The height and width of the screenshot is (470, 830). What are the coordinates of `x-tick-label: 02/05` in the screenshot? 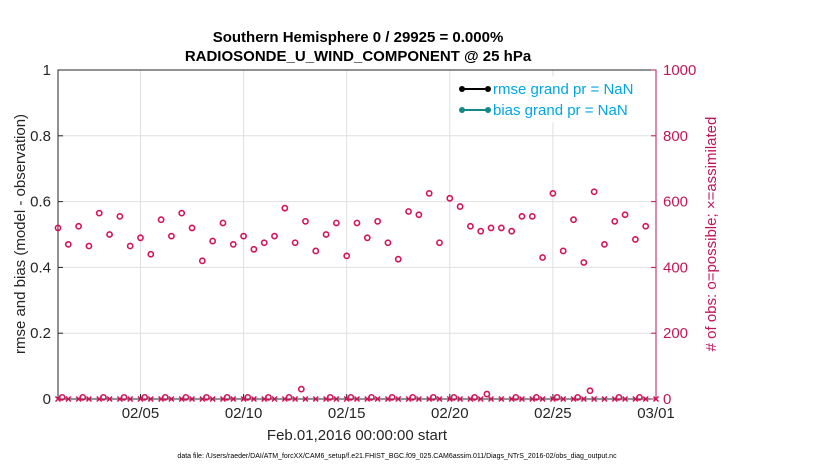 It's located at (141, 413).